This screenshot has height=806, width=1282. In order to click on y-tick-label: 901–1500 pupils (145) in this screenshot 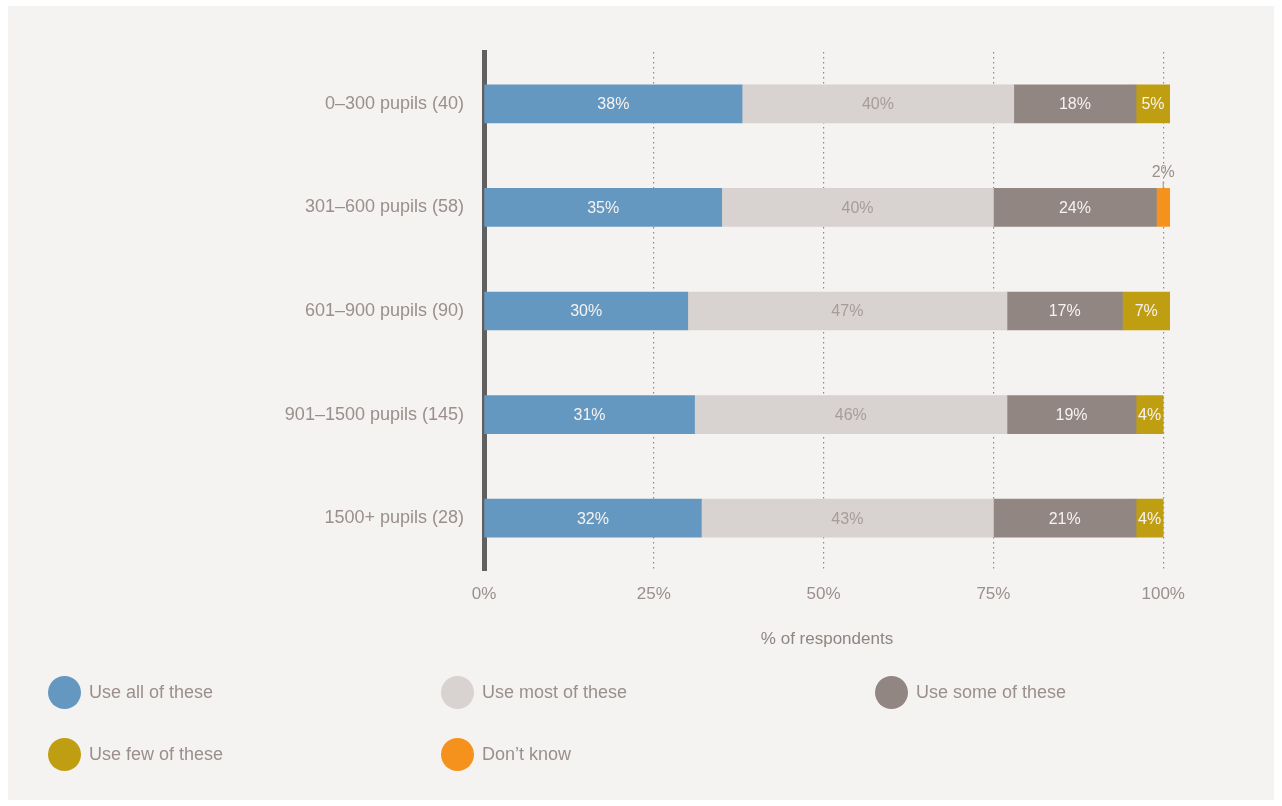, I will do `click(374, 413)`.